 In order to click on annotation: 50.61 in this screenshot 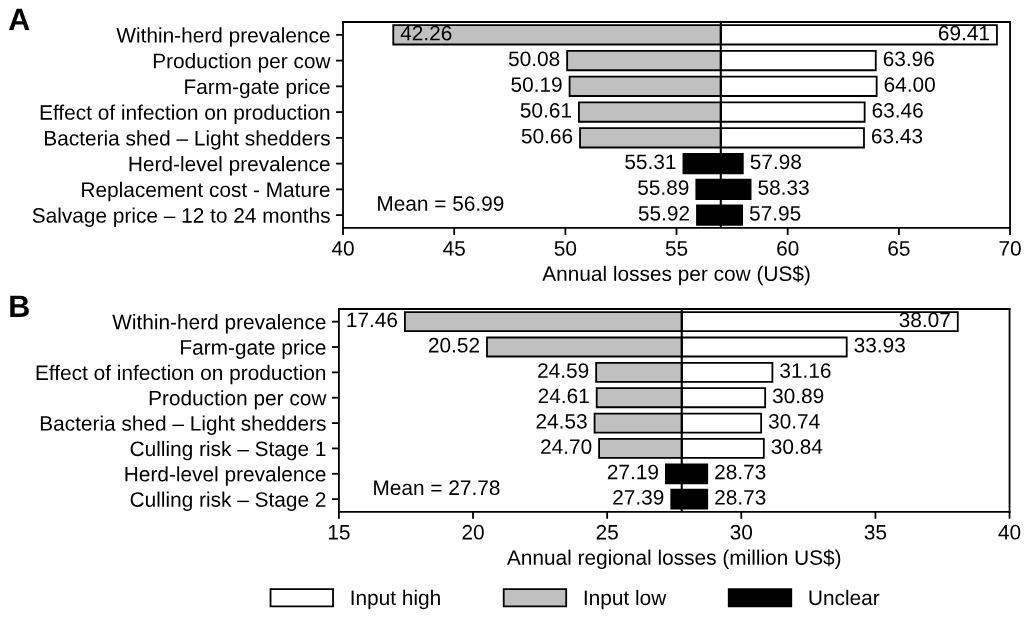, I will do `click(545, 110)`.